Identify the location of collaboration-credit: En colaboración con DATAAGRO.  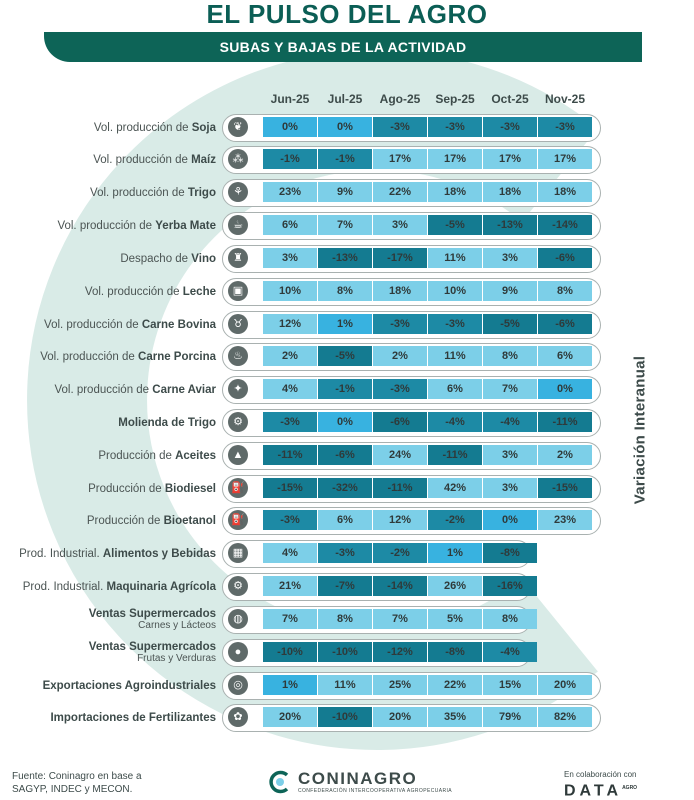
(624, 785).